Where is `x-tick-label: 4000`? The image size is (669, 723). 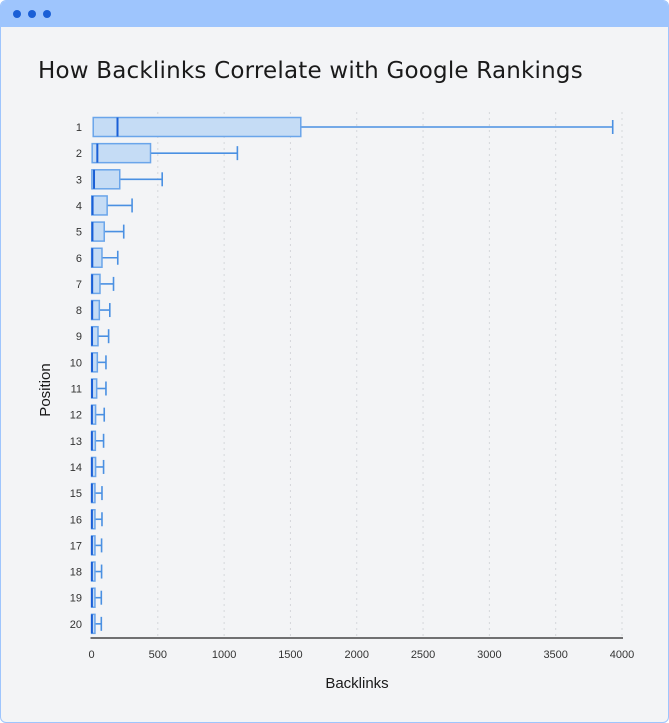 x-tick-label: 4000 is located at coordinates (622, 655).